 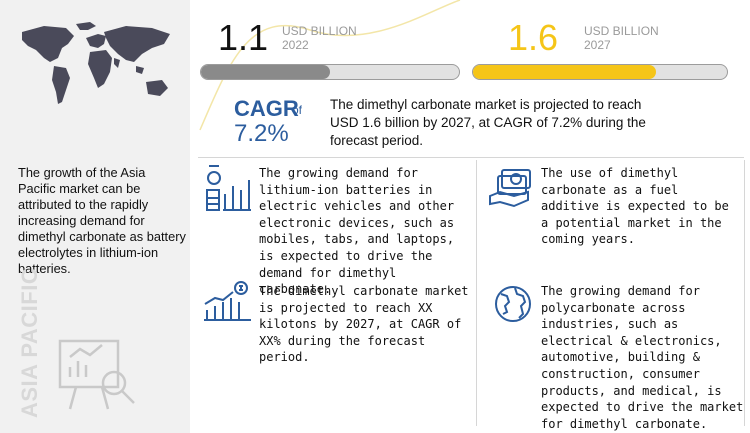 I want to click on stat-year-2027: 2027, so click(x=597, y=45).